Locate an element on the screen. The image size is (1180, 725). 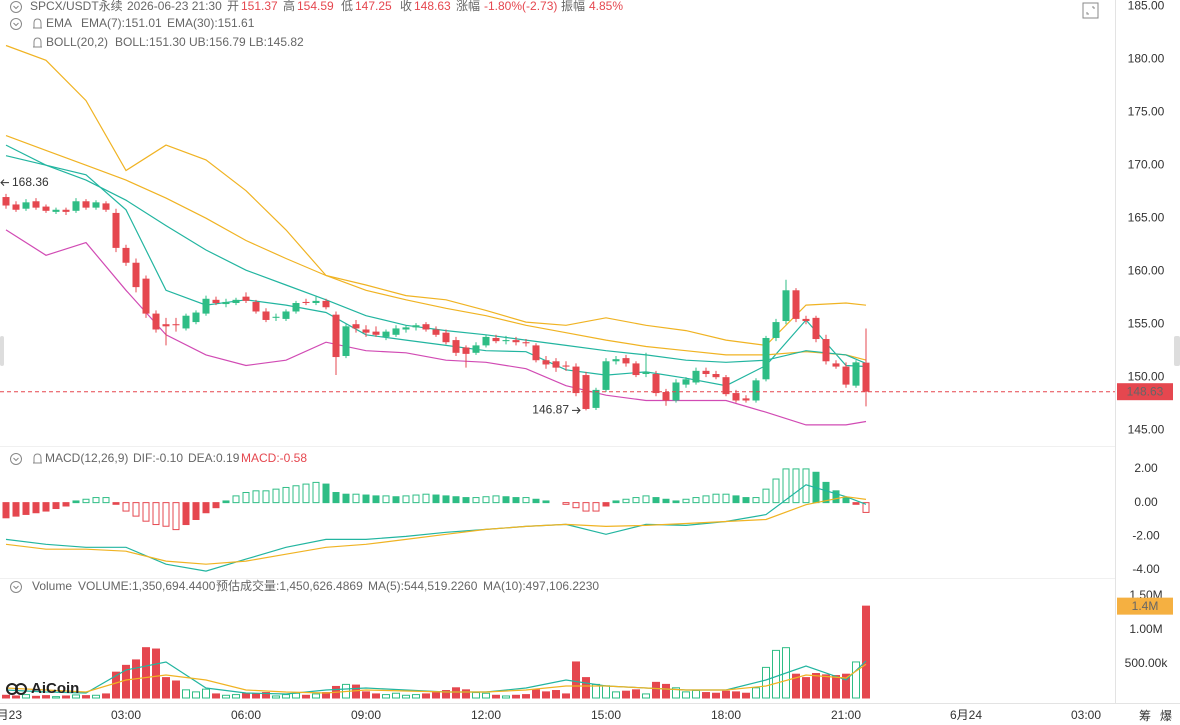
low-label: 低 is located at coordinates (347, 6).